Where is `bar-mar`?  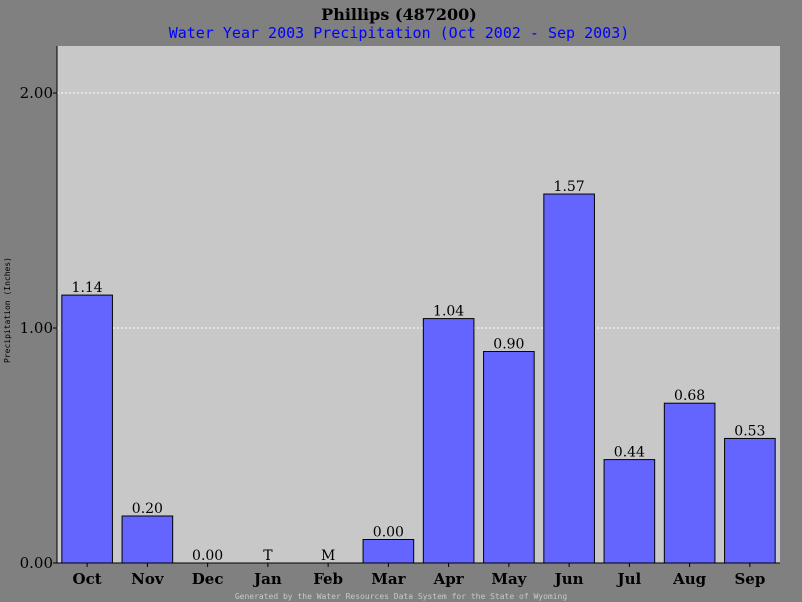
bar-mar is located at coordinates (388, 551).